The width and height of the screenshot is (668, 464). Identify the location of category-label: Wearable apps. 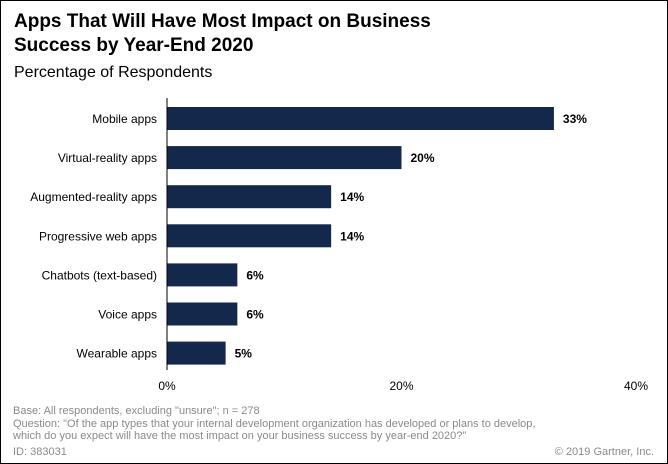
(117, 354).